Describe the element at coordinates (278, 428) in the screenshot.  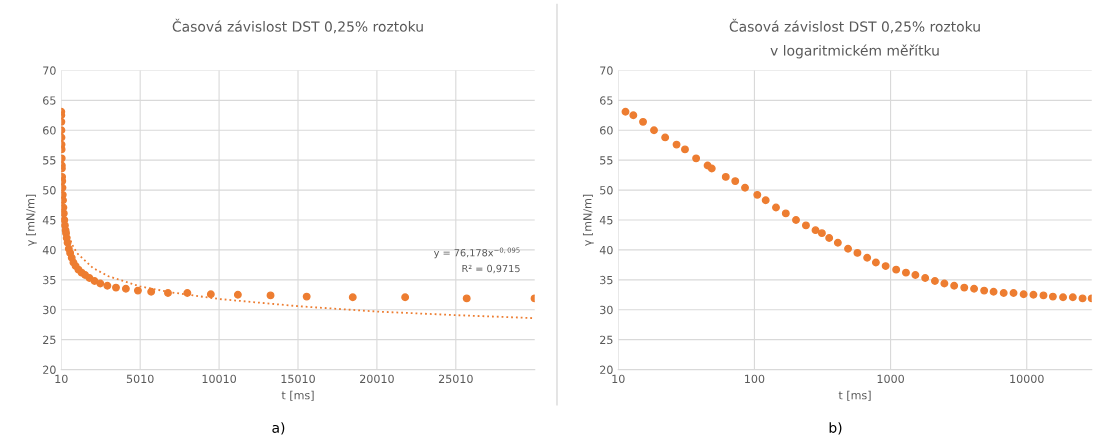
I see `text: a)` at that location.